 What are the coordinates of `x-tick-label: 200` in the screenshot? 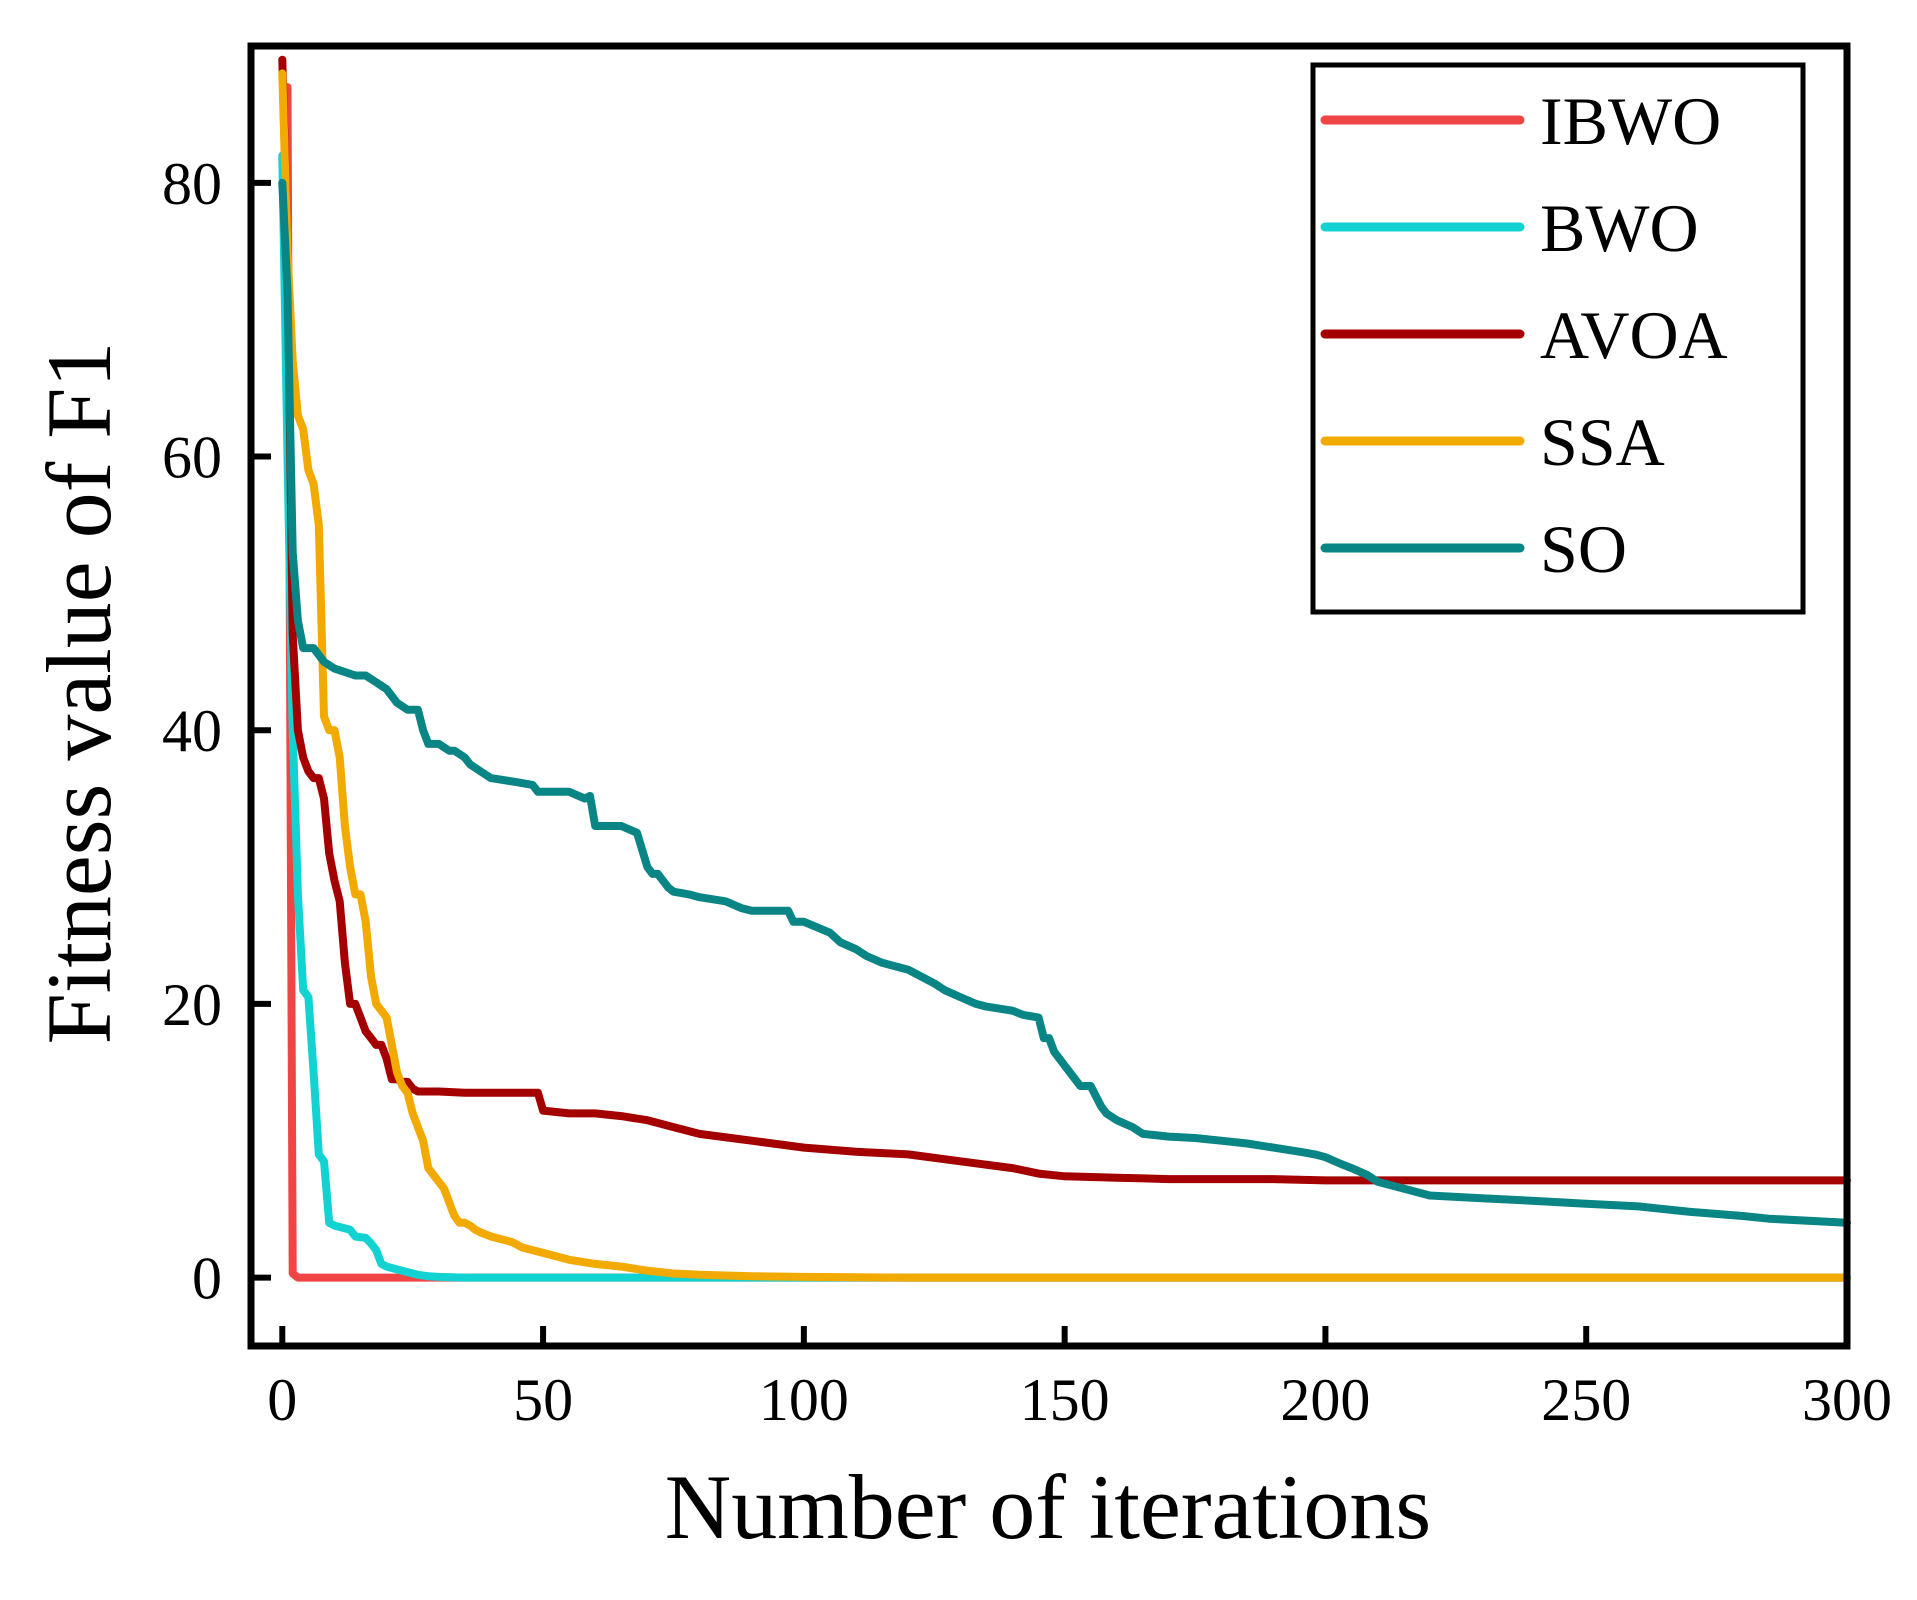 It's located at (1325, 1400).